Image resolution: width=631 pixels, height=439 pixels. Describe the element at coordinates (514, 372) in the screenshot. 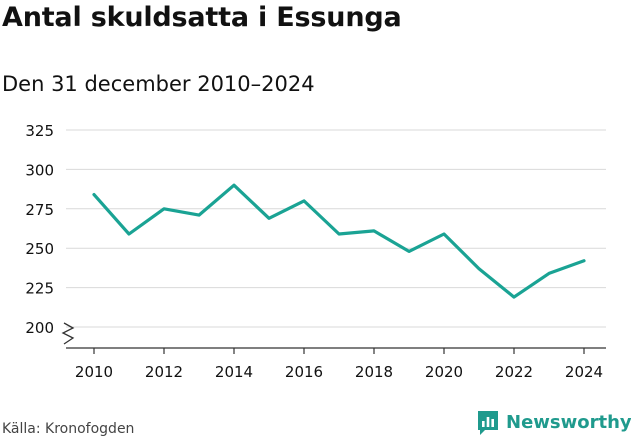

I see `x-tick-label-2022: 2022` at that location.